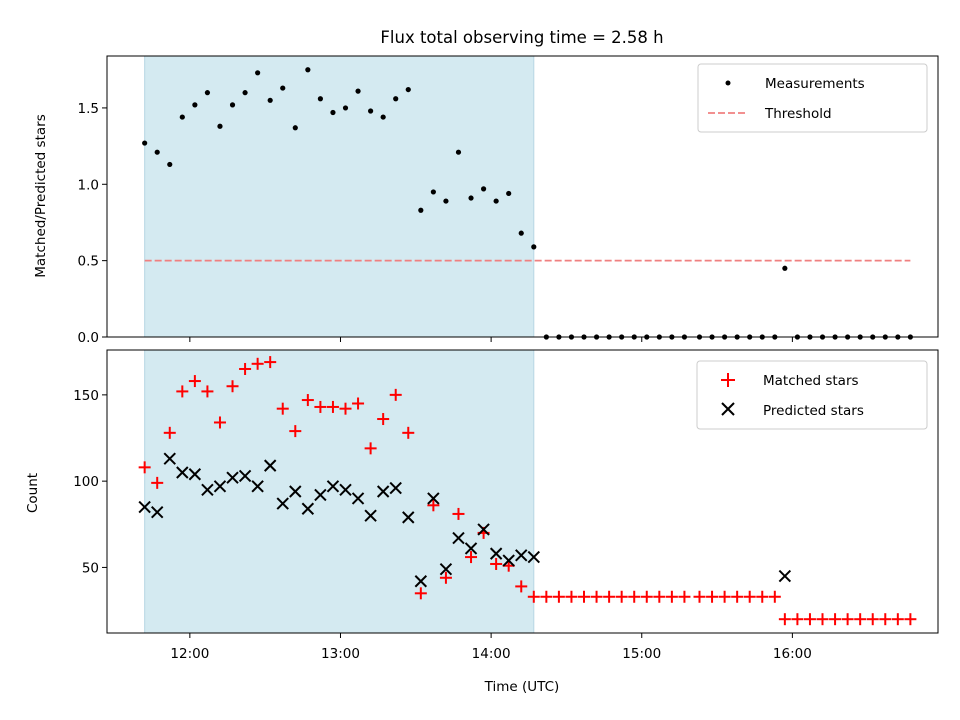 The image size is (960, 720). I want to click on legend-matched-label: Matched stars, so click(811, 381).